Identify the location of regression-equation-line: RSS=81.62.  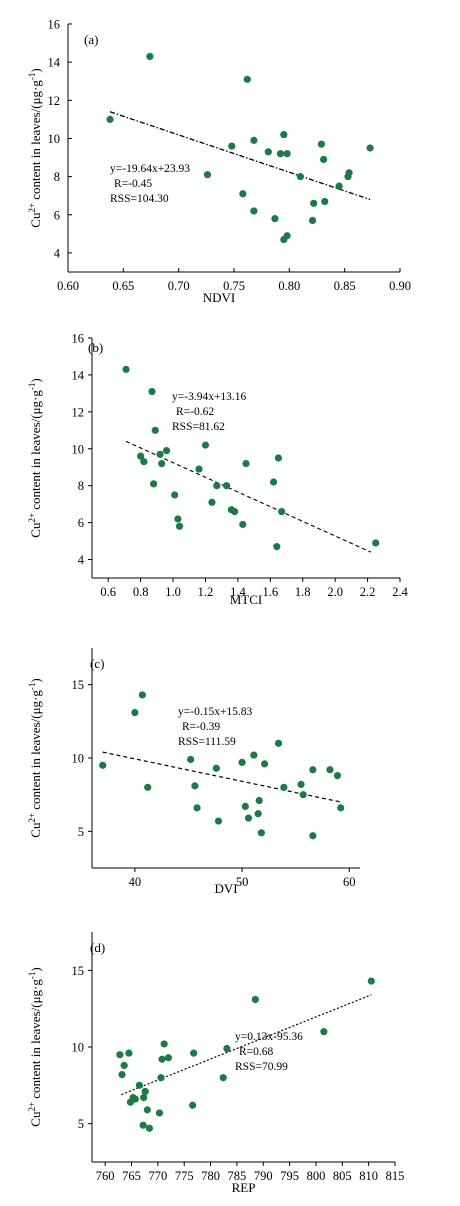
(198, 427).